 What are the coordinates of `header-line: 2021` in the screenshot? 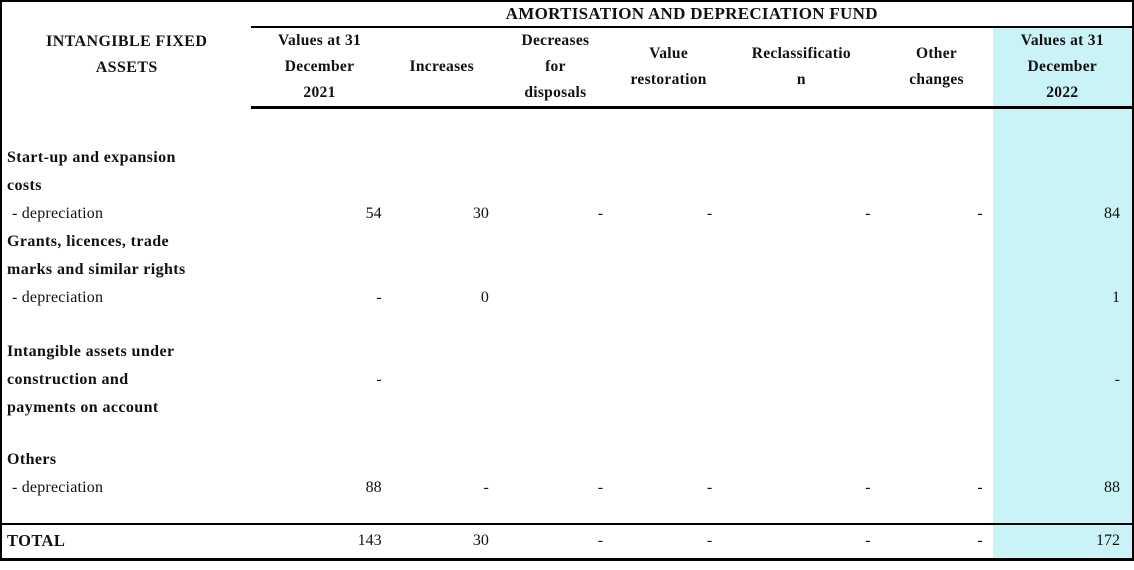 It's located at (319, 92).